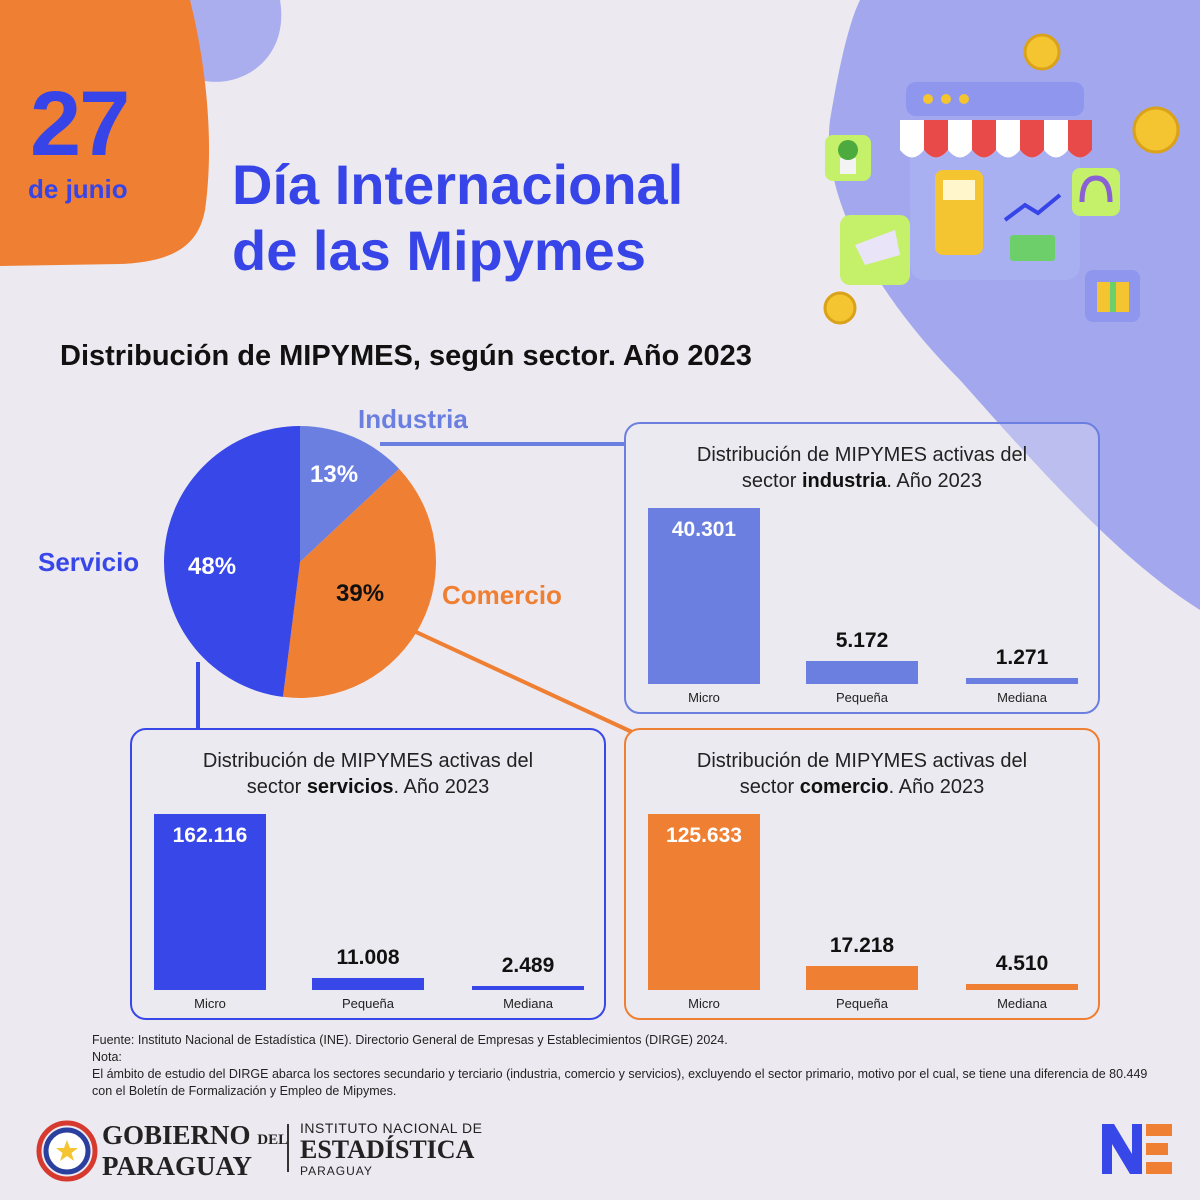  I want to click on date-day: 27, so click(80, 124).